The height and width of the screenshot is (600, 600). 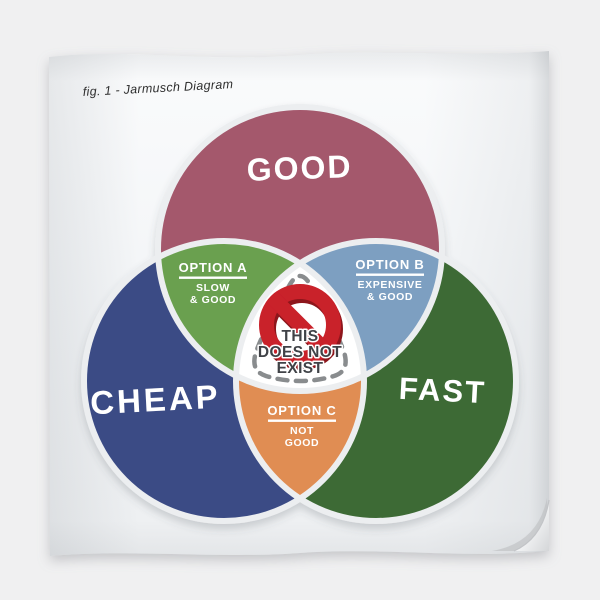 I want to click on no-sign-body, so click(x=300, y=325).